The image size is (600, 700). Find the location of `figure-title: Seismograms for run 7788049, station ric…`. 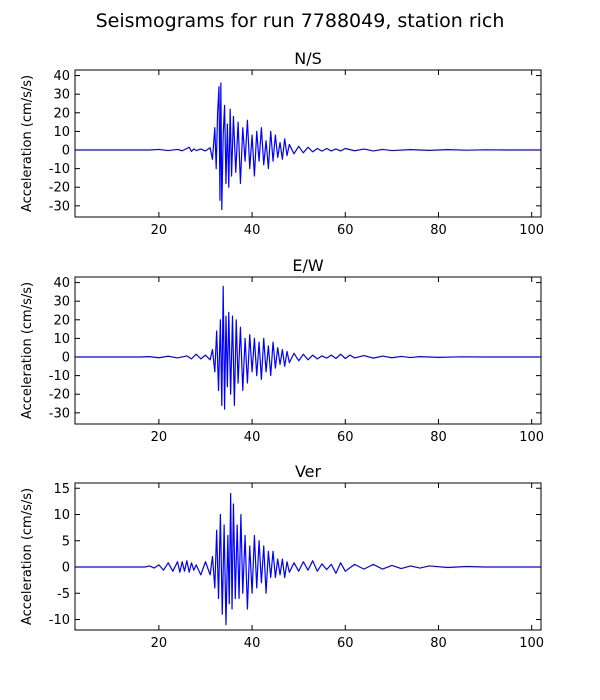

figure-title: Seismograms for run 7788049, station ric… is located at coordinates (300, 21).